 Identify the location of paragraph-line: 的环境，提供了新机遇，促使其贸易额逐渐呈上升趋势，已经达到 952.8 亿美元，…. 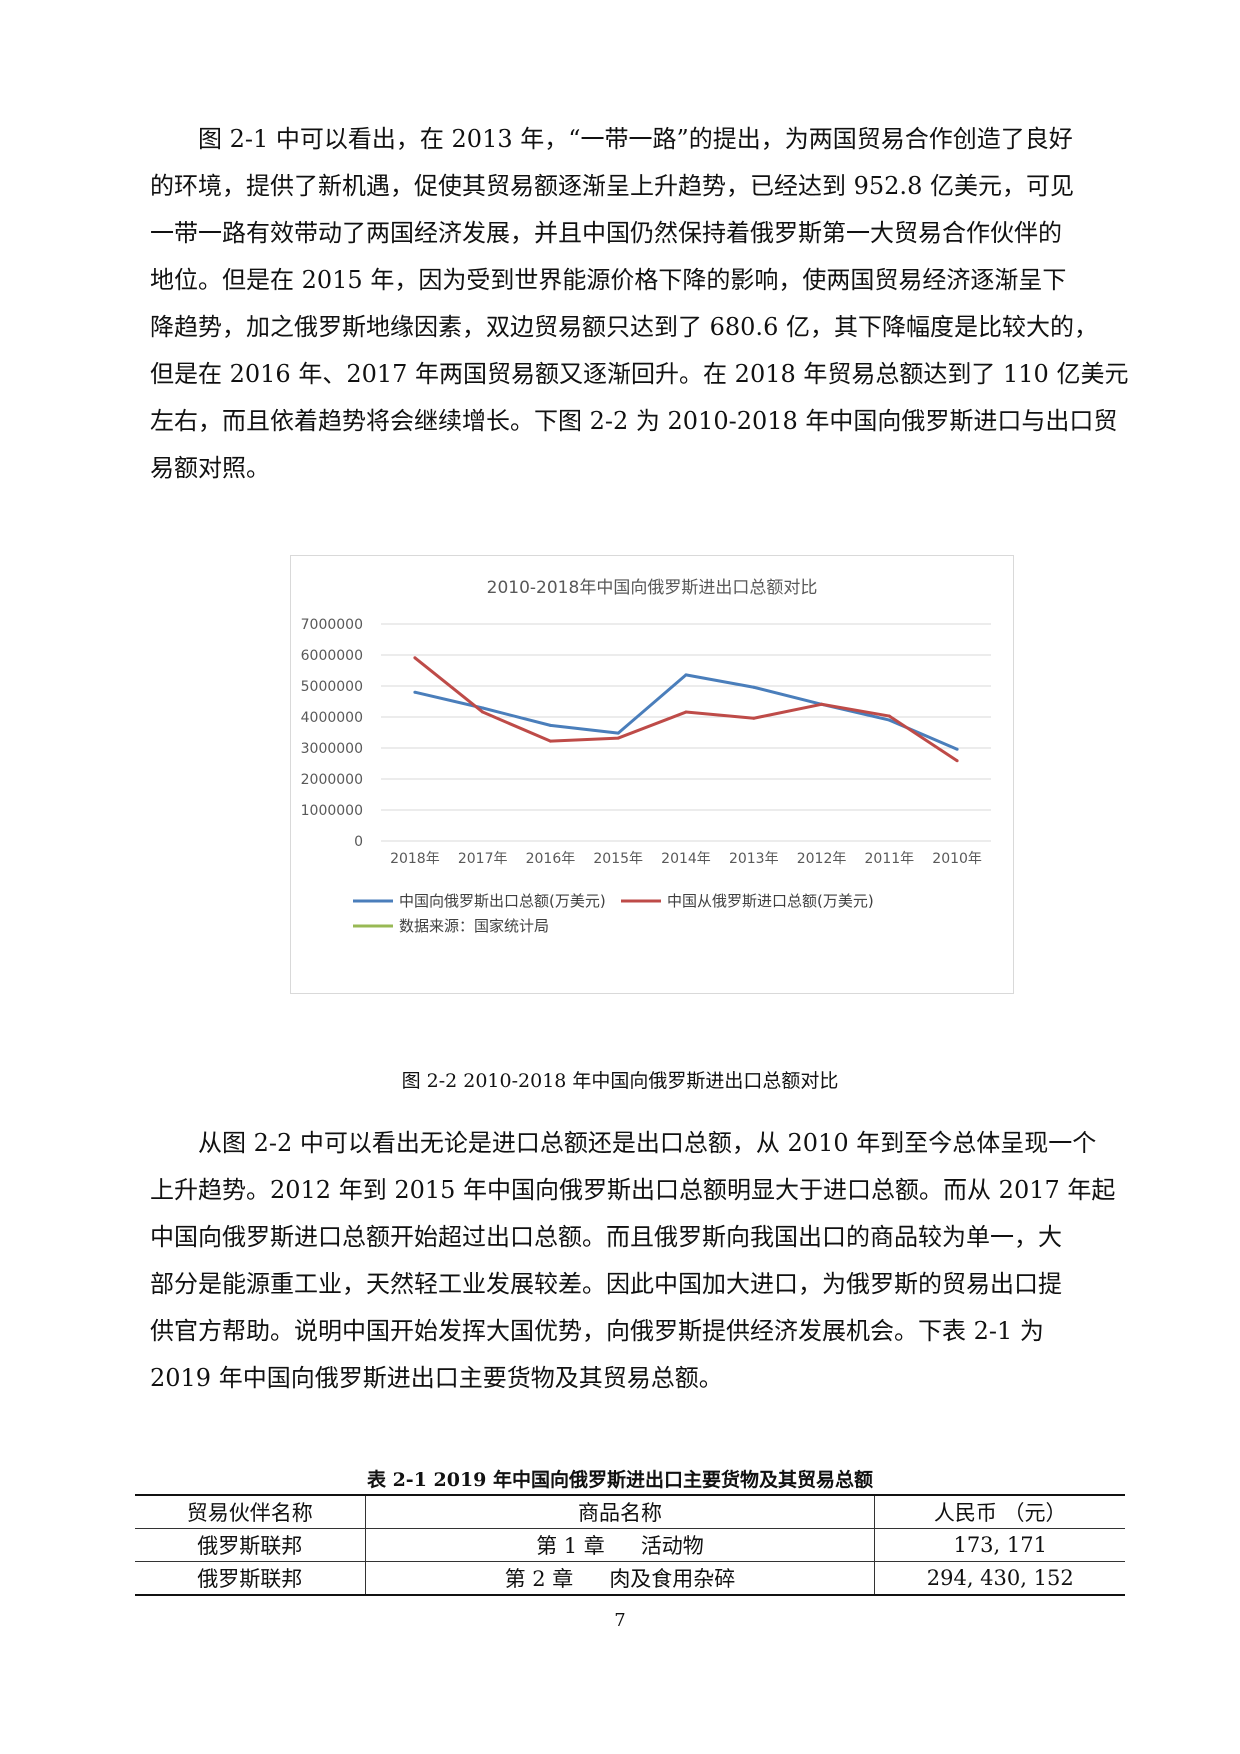
(612, 186).